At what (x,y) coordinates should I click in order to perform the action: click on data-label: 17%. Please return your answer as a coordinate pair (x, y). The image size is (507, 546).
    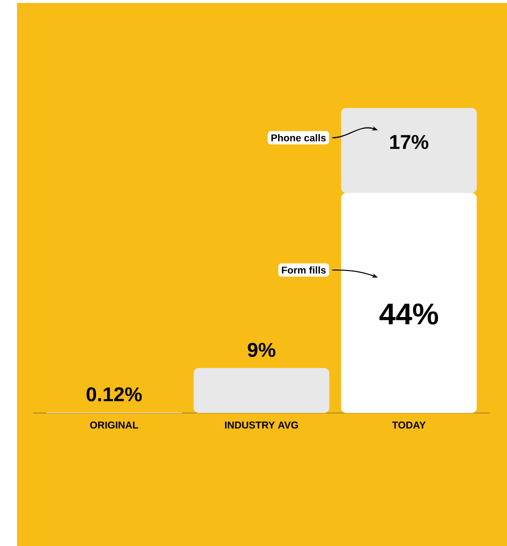
    Looking at the image, I should click on (409, 142).